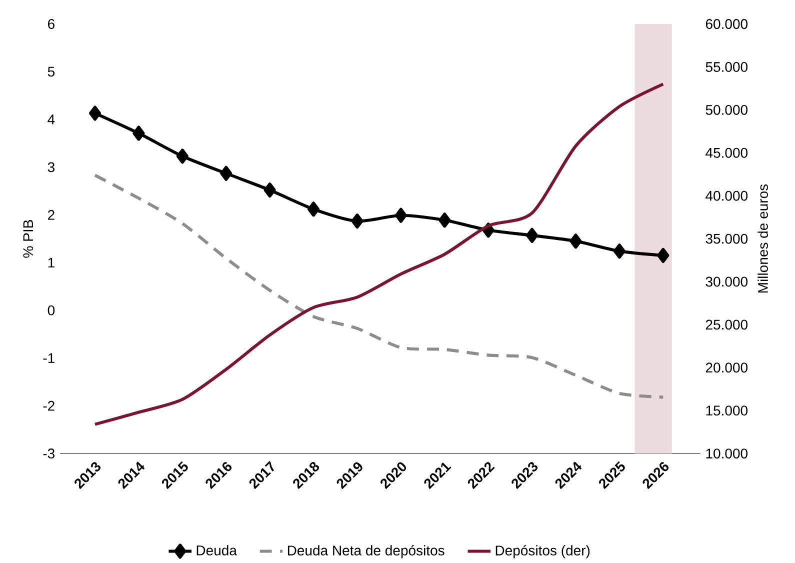 The image size is (795, 563). Describe the element at coordinates (727, 281) in the screenshot. I see `y2-tick-label: 30.000` at that location.